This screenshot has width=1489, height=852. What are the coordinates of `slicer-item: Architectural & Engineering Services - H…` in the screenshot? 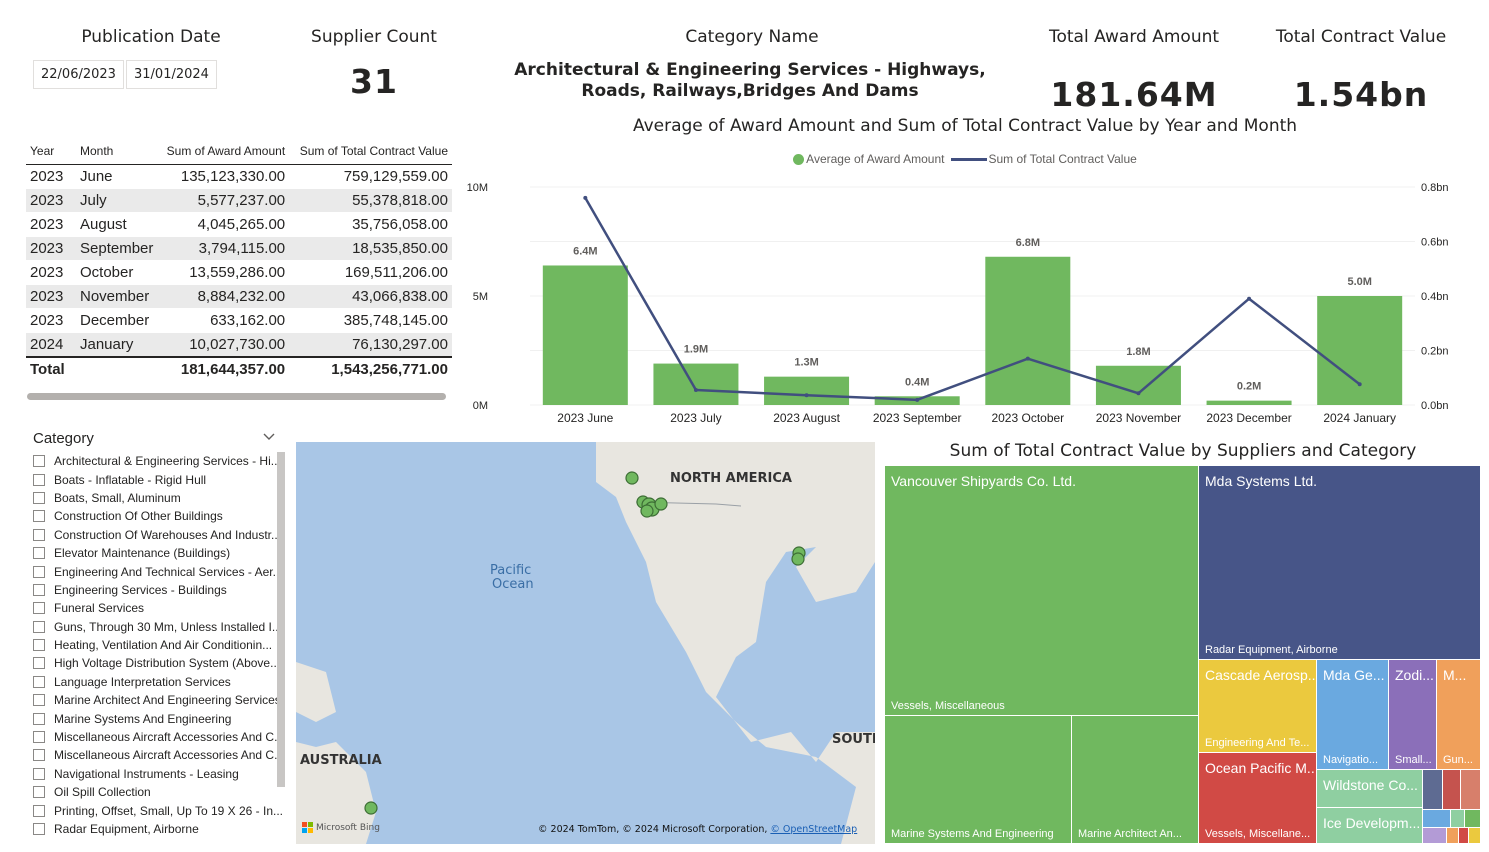 It's located at (159, 461).